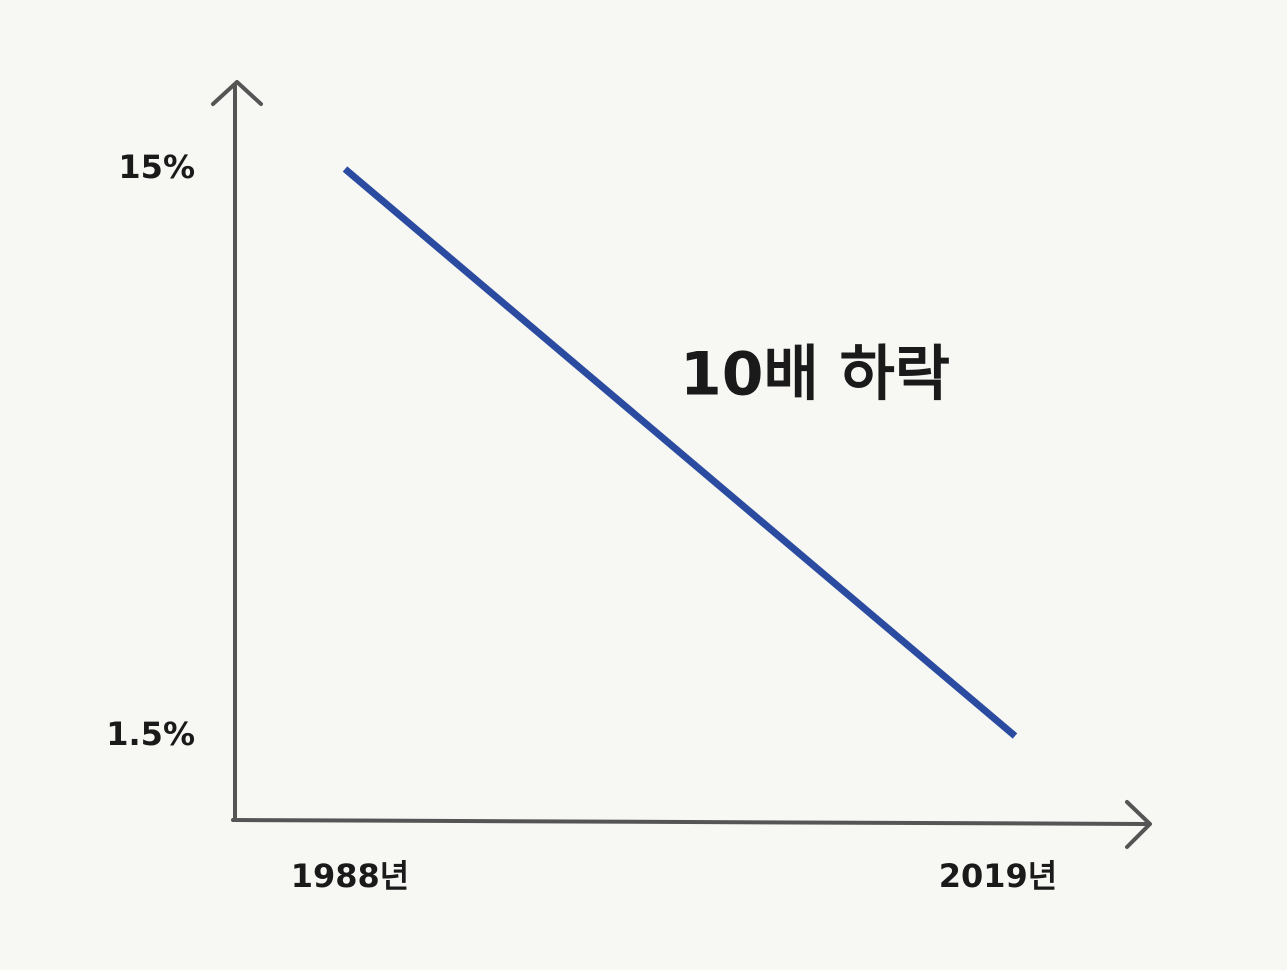 The image size is (1287, 970). I want to click on x-axis, so click(691, 824).